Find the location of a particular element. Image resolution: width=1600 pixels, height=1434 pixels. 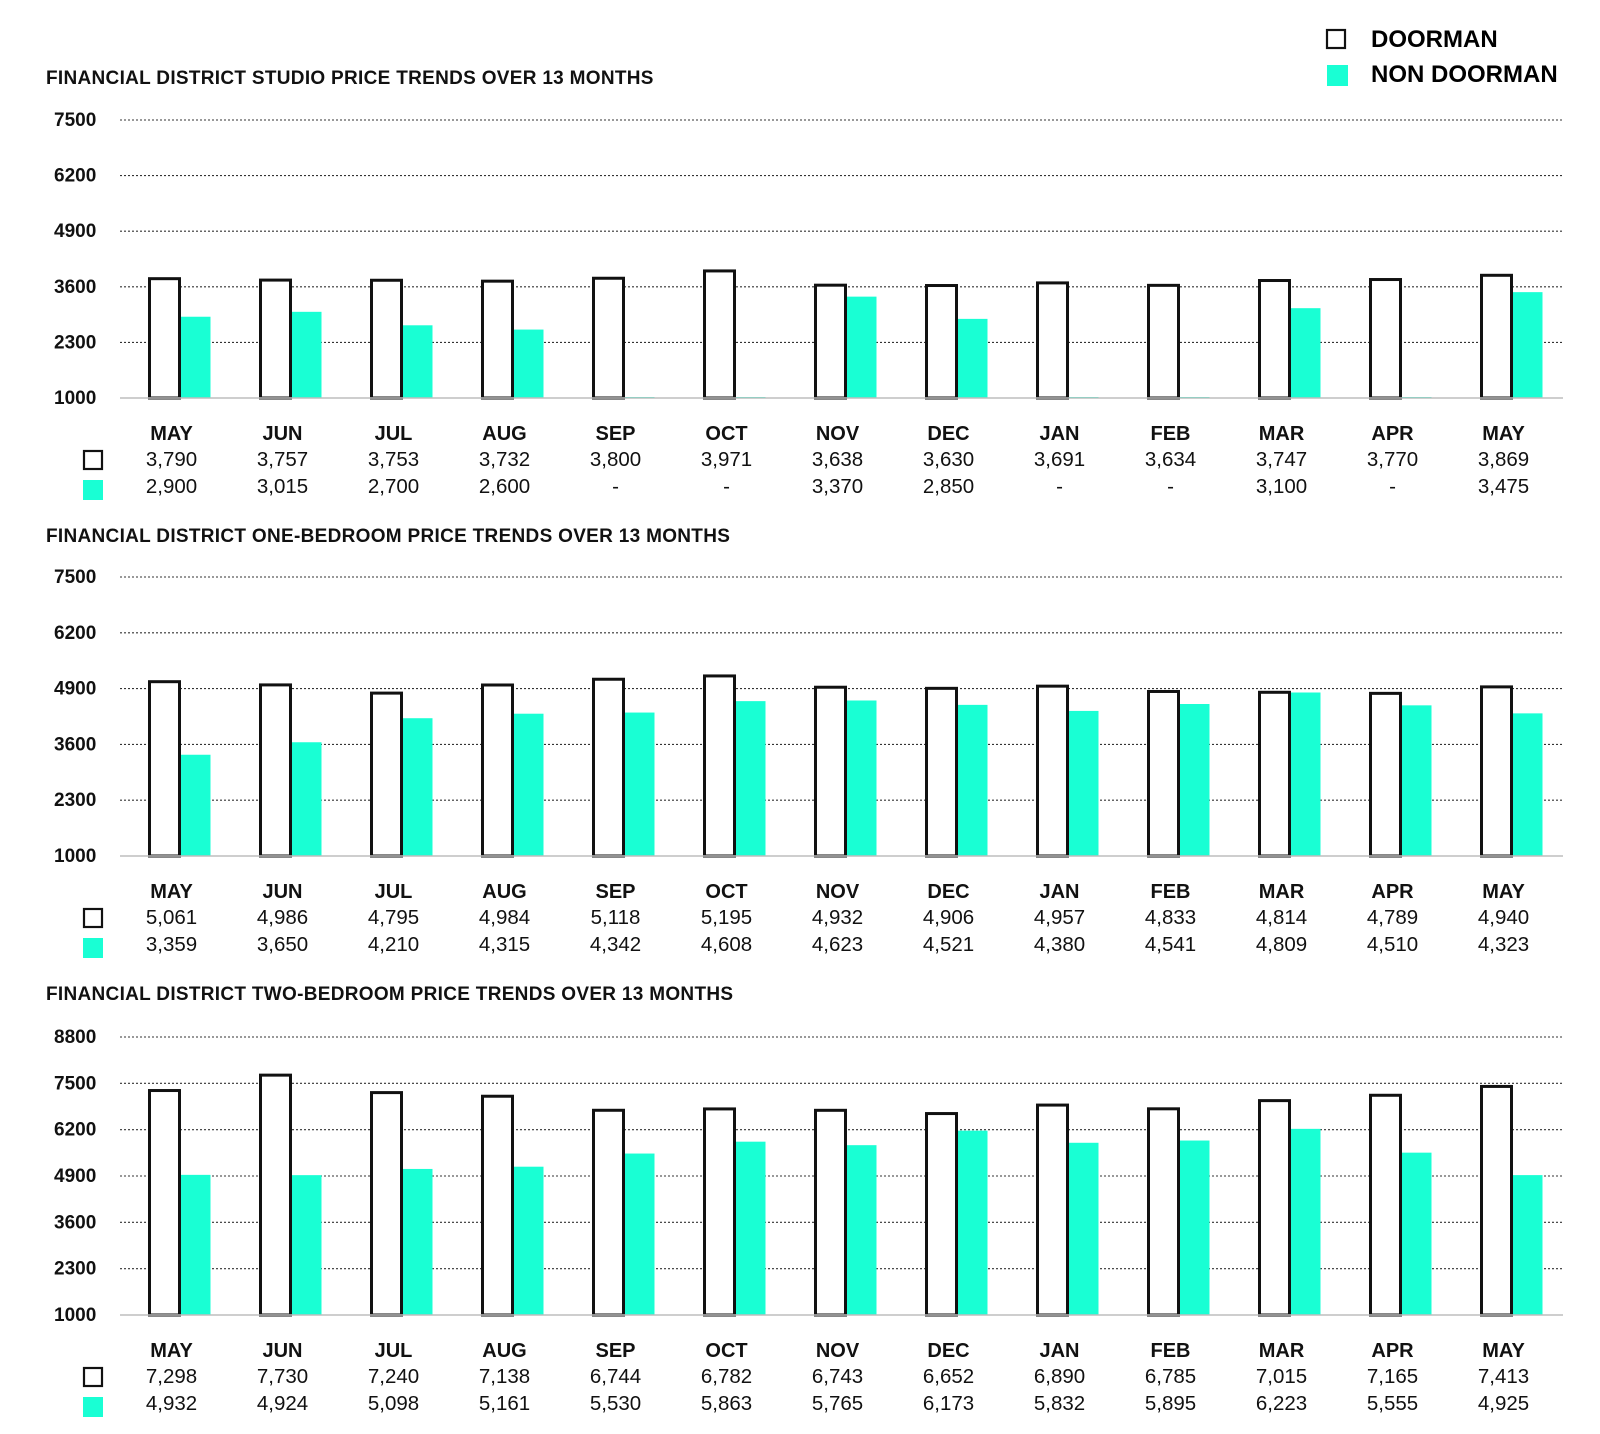

non-doorman-value-label: 4,932 is located at coordinates (171, 1403).